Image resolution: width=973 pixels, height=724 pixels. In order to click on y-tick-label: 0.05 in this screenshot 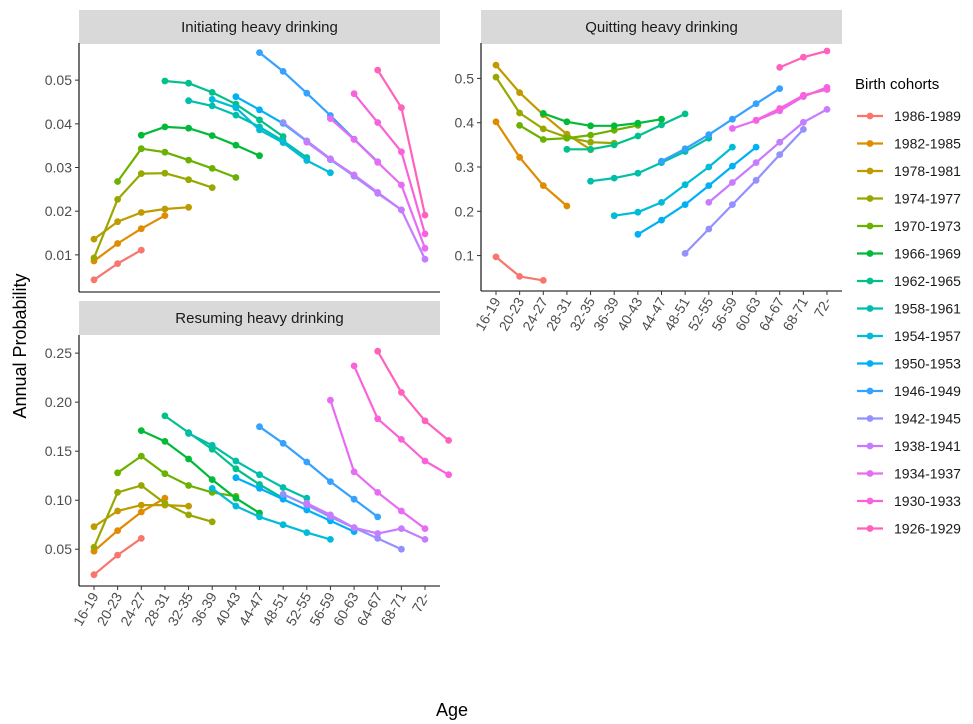, I will do `click(58, 80)`.